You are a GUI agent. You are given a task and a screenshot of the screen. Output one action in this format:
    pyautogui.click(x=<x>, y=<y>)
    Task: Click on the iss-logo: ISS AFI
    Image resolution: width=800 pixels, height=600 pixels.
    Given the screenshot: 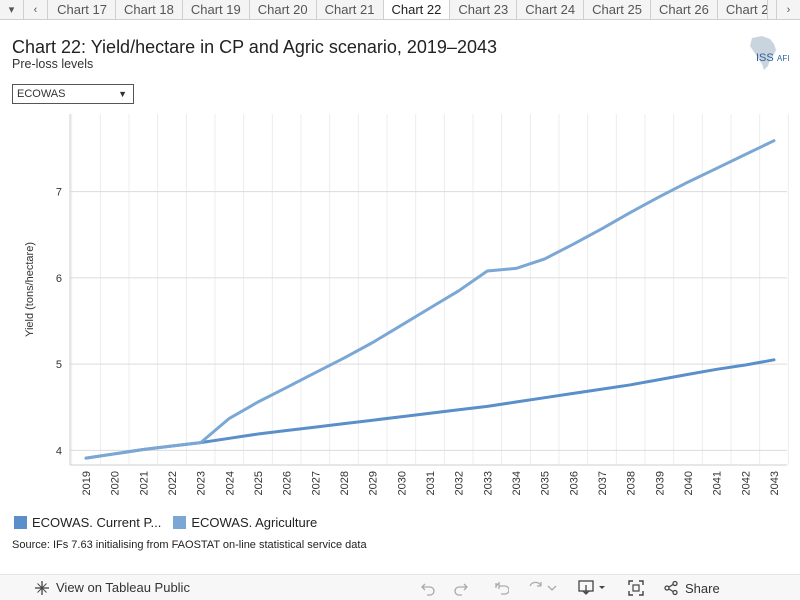 What is the action you would take?
    pyautogui.click(x=765, y=54)
    